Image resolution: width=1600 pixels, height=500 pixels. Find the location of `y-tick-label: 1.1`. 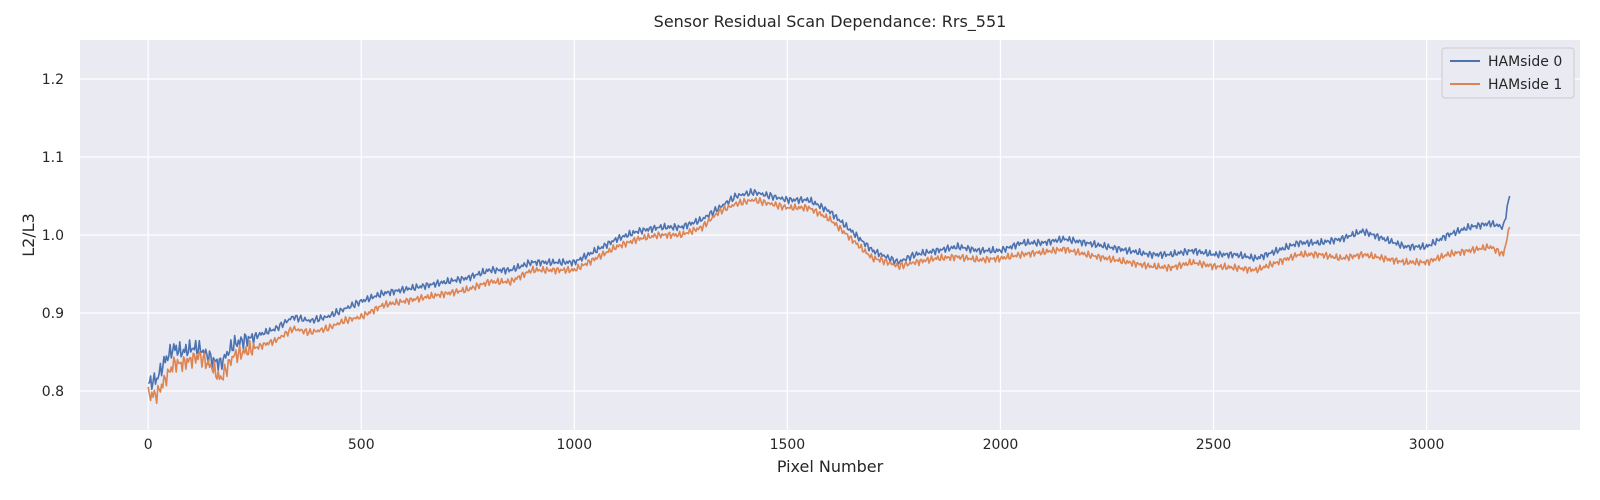

y-tick-label: 1.1 is located at coordinates (53, 158).